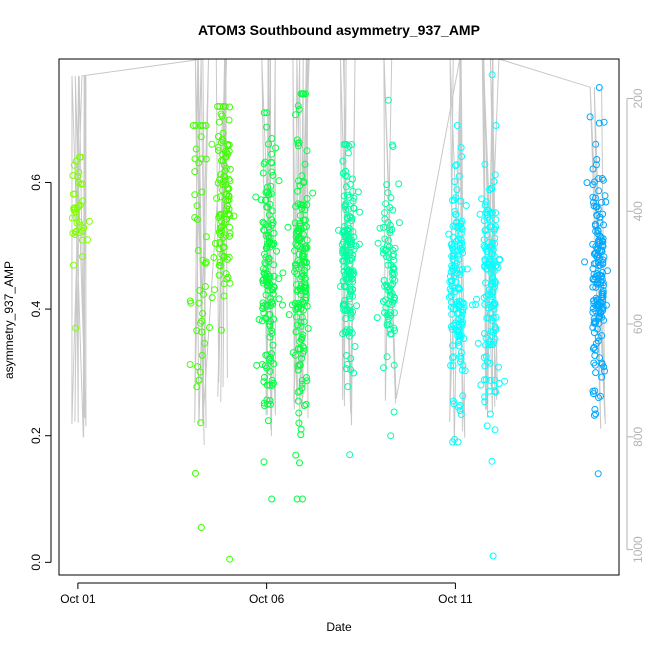  What do you see at coordinates (78, 599) in the screenshot?
I see `x-tick-label: Oct 01` at bounding box center [78, 599].